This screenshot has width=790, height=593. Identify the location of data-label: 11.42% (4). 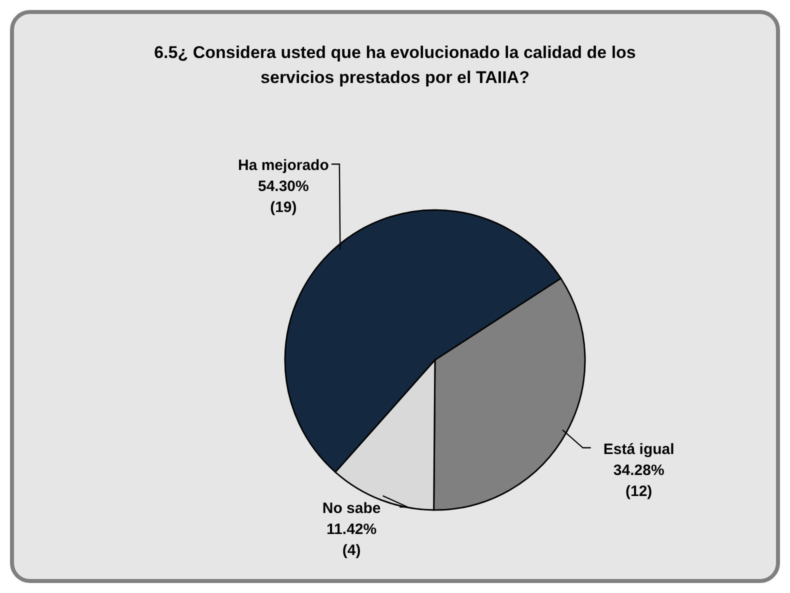
(351, 540).